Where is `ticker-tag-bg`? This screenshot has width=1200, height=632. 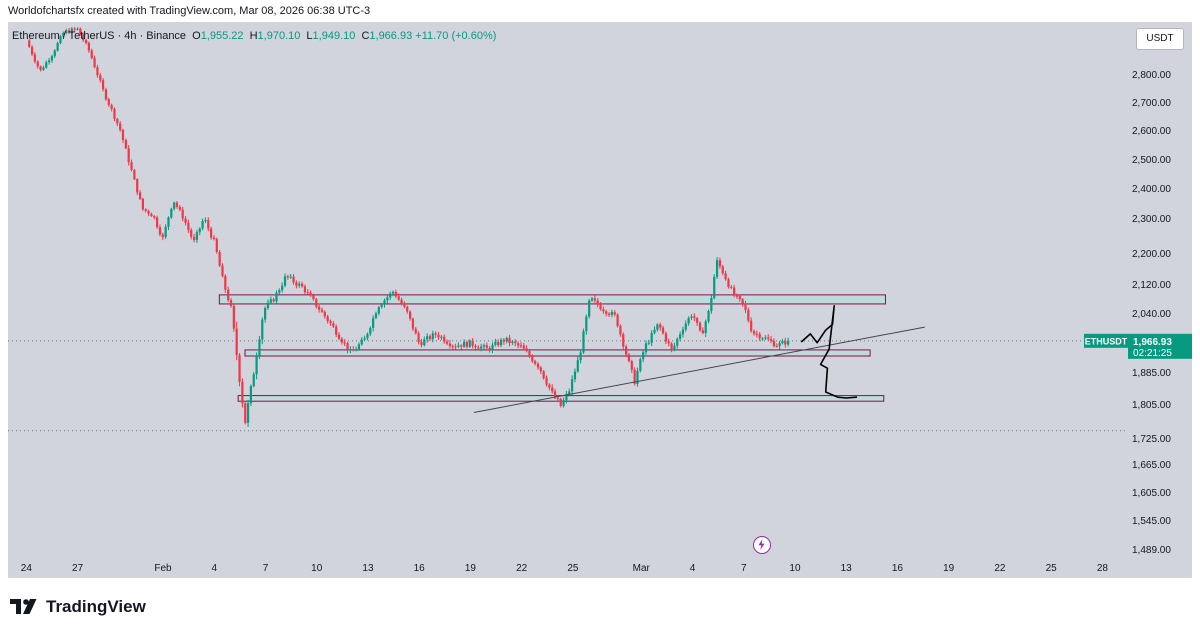
ticker-tag-bg is located at coordinates (1106, 340).